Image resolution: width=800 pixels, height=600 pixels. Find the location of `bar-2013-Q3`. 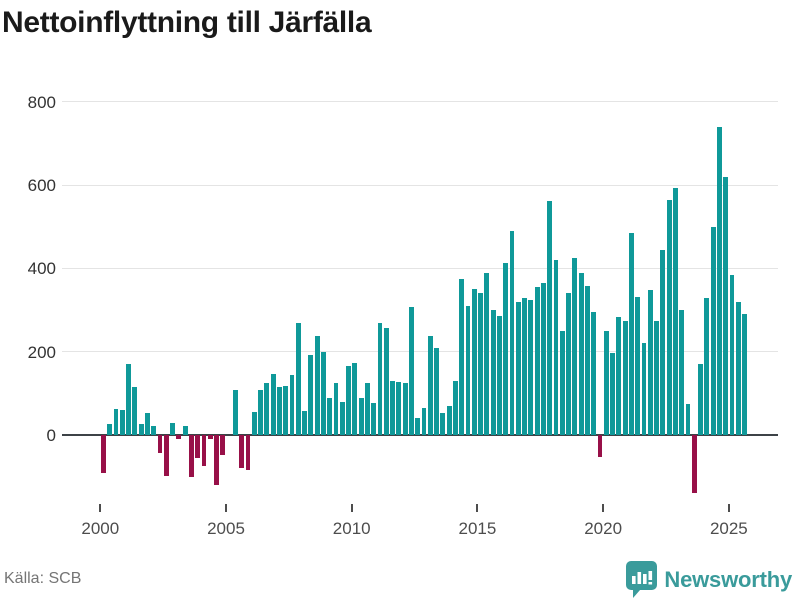

bar-2013-Q3 is located at coordinates (443, 423).